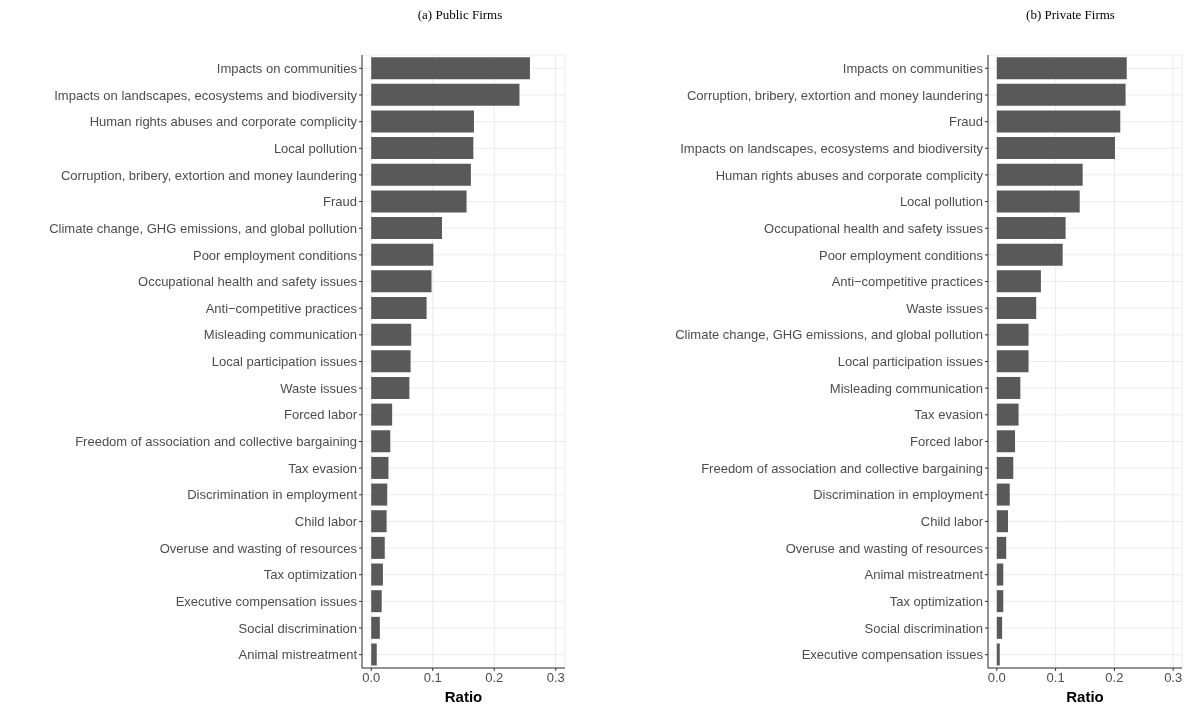  Describe the element at coordinates (460, 15) in the screenshot. I see `chart-title: (a) Public Firms` at that location.